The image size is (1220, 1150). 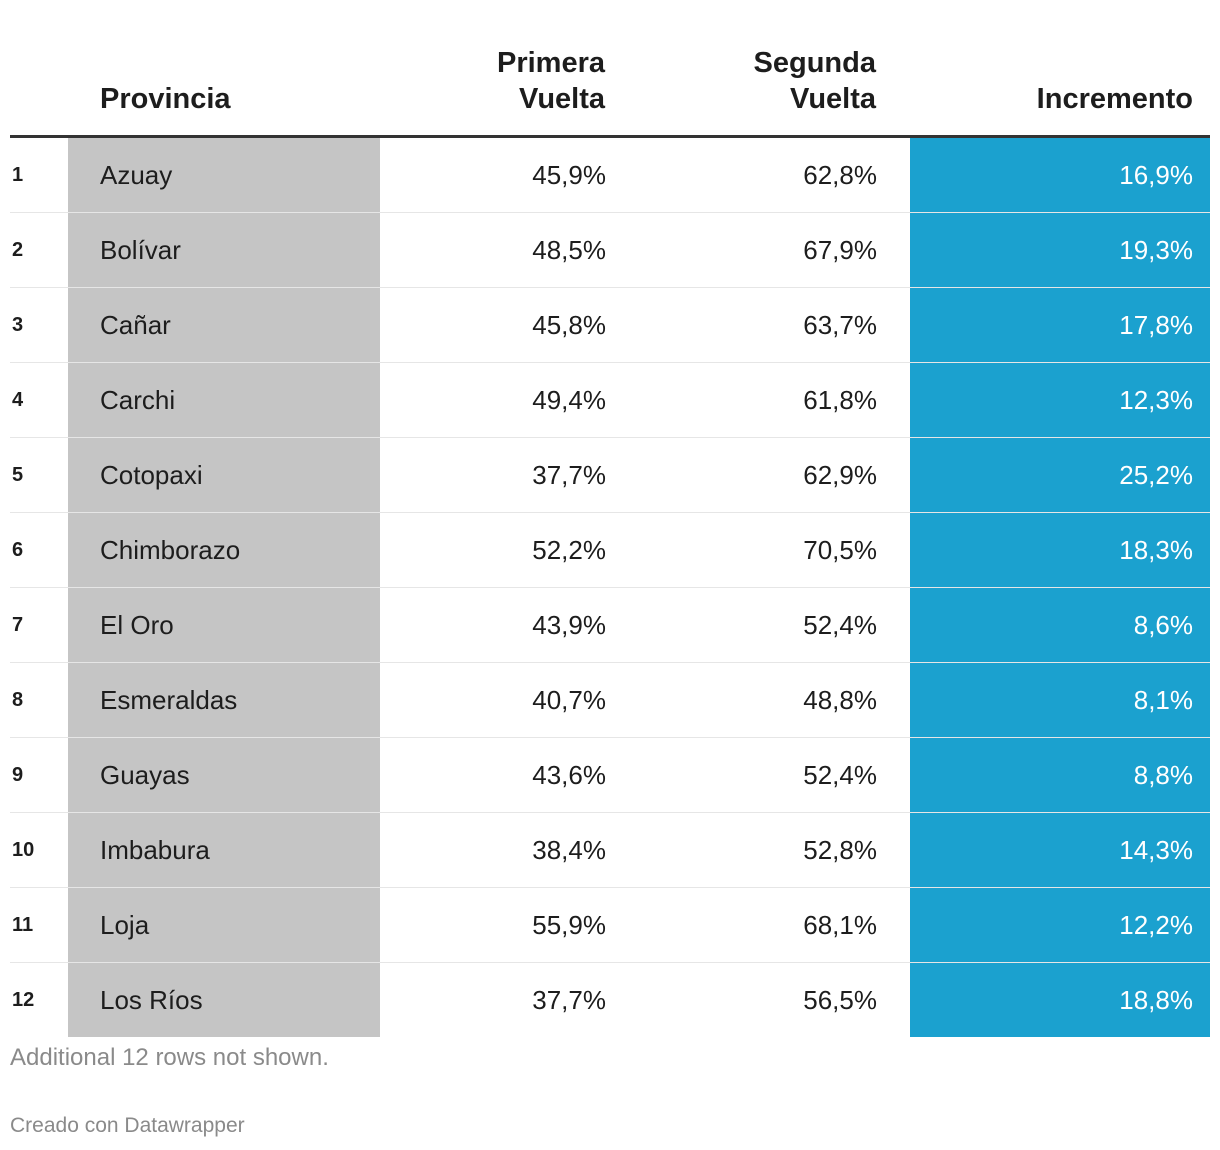 What do you see at coordinates (569, 774) in the screenshot?
I see `primera-vuelta-cell: 43,6%` at bounding box center [569, 774].